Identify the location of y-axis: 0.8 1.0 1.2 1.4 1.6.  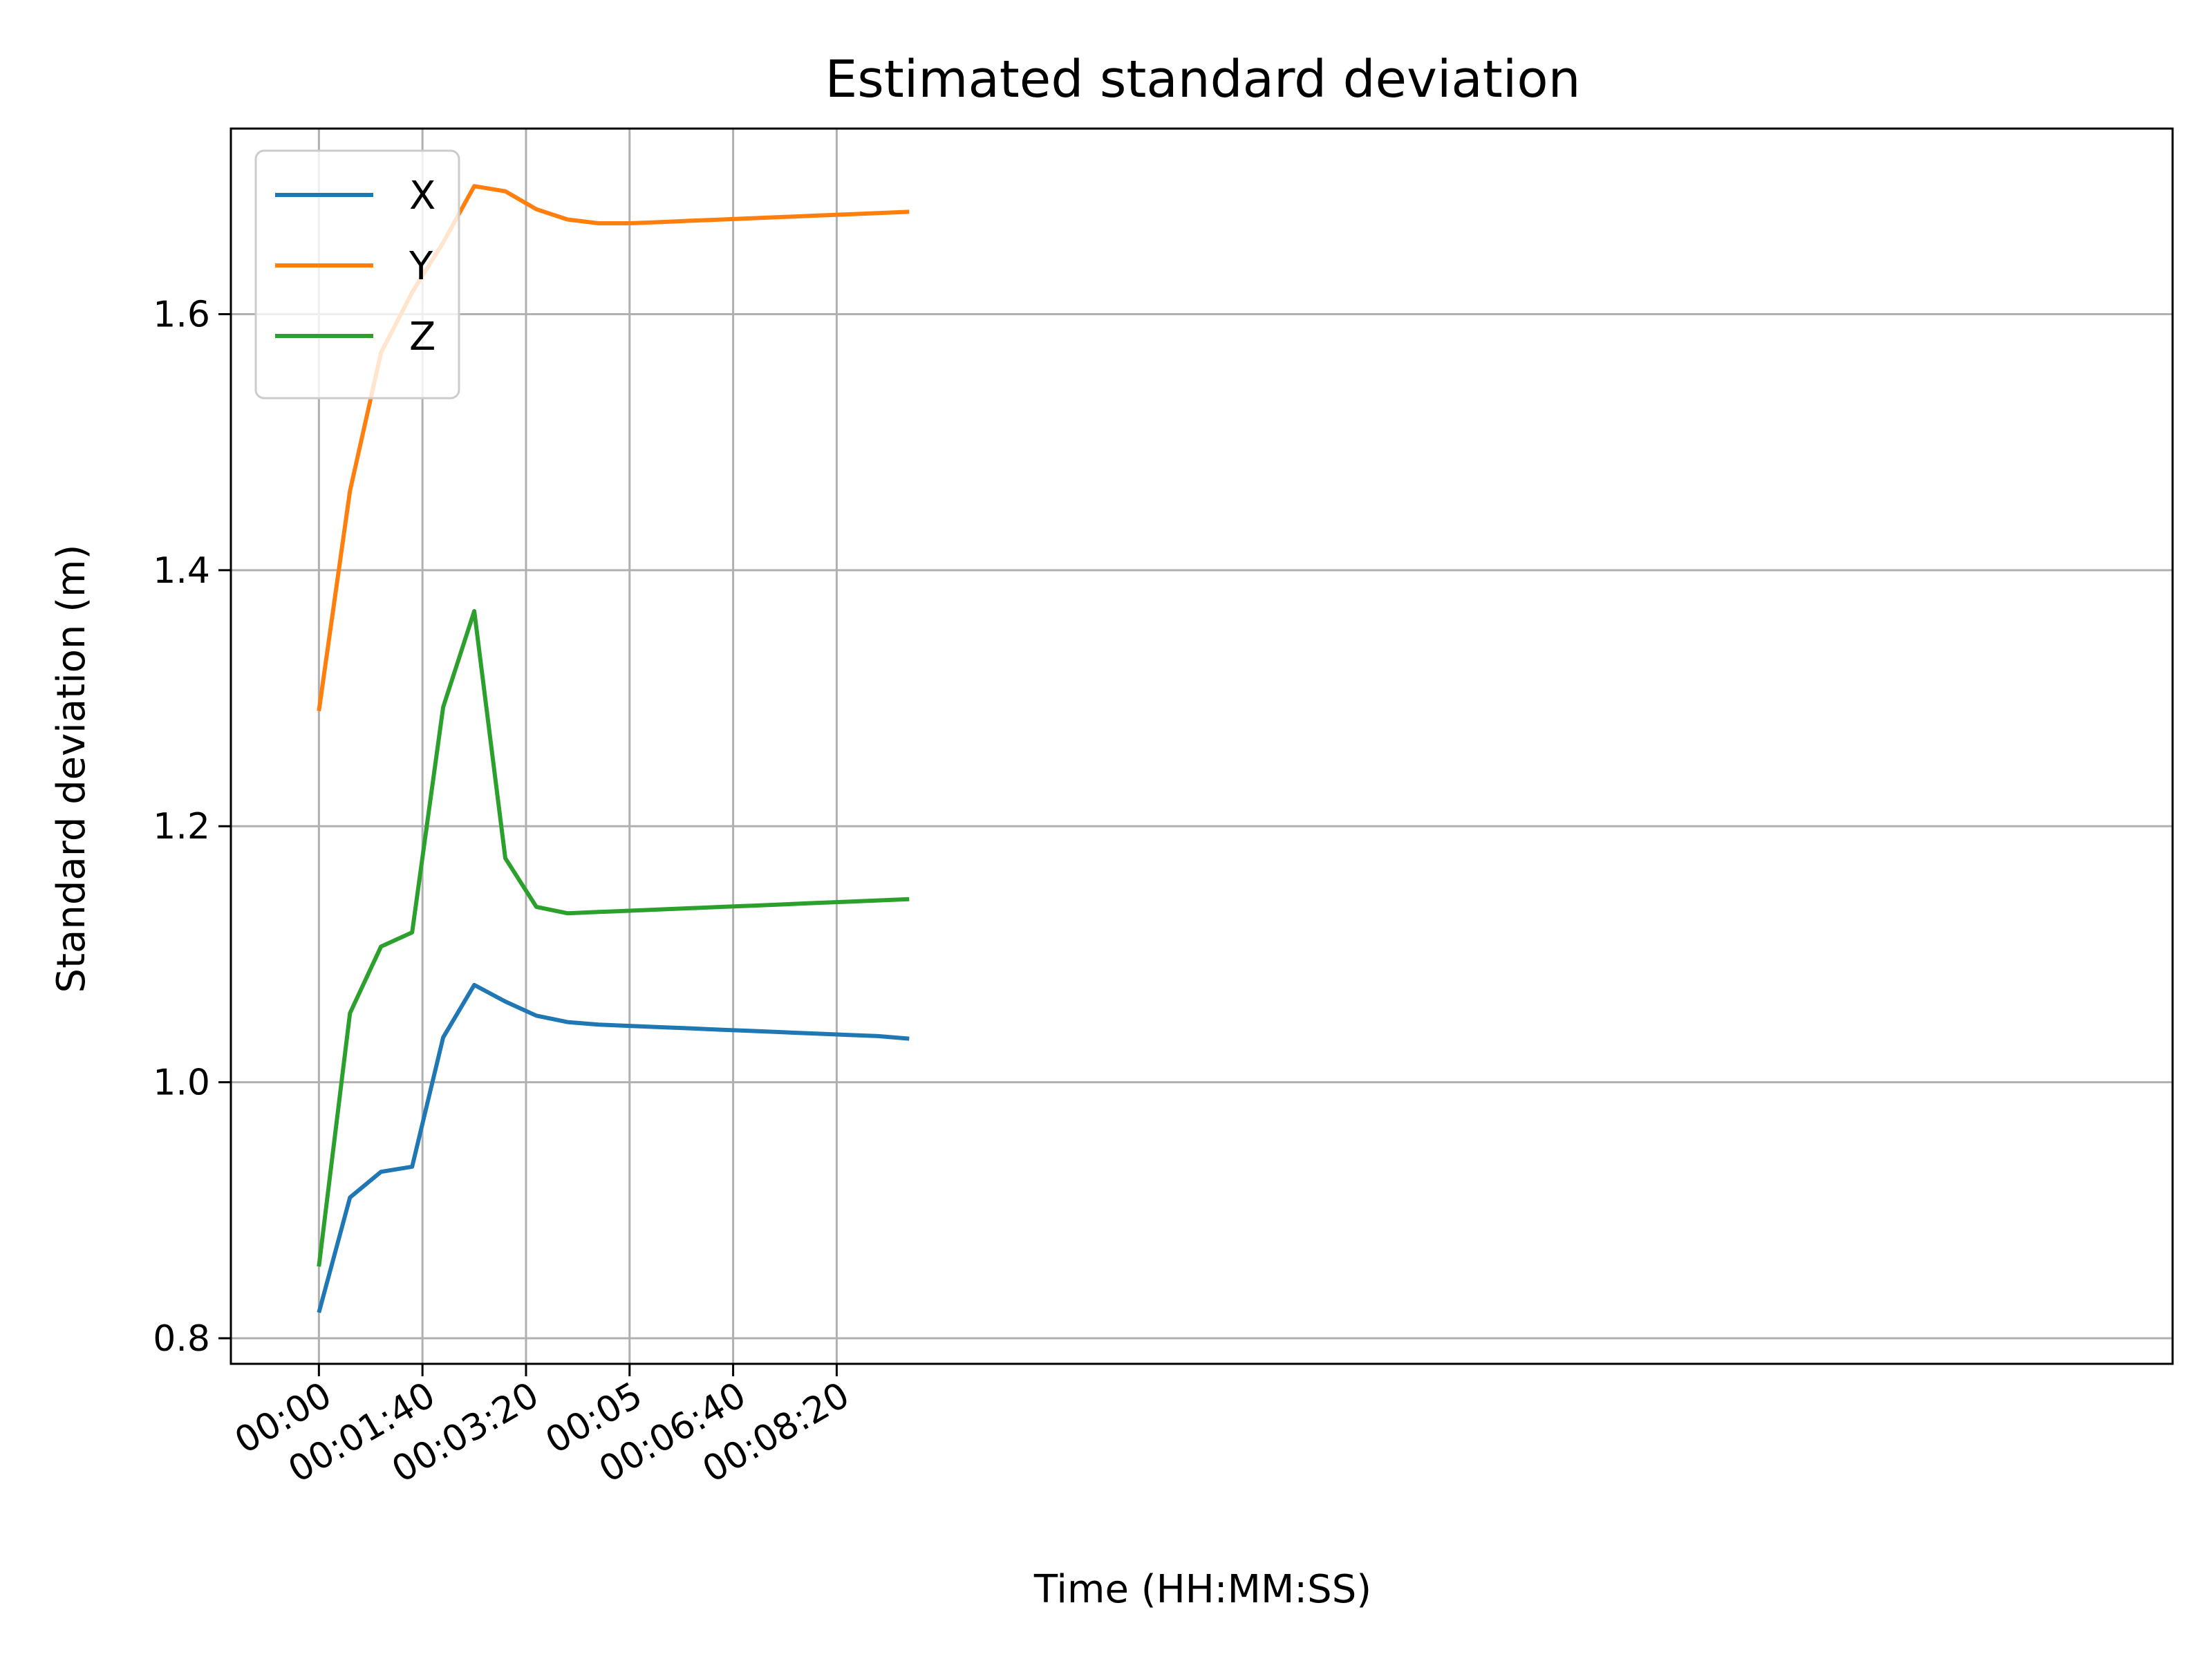
(192, 827).